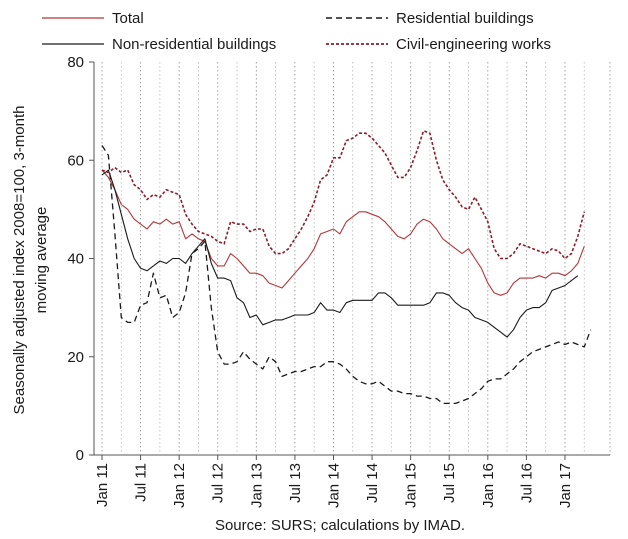 The image size is (628, 539). Describe the element at coordinates (102, 485) in the screenshot. I see `x-tick-label: Jan 11` at that location.